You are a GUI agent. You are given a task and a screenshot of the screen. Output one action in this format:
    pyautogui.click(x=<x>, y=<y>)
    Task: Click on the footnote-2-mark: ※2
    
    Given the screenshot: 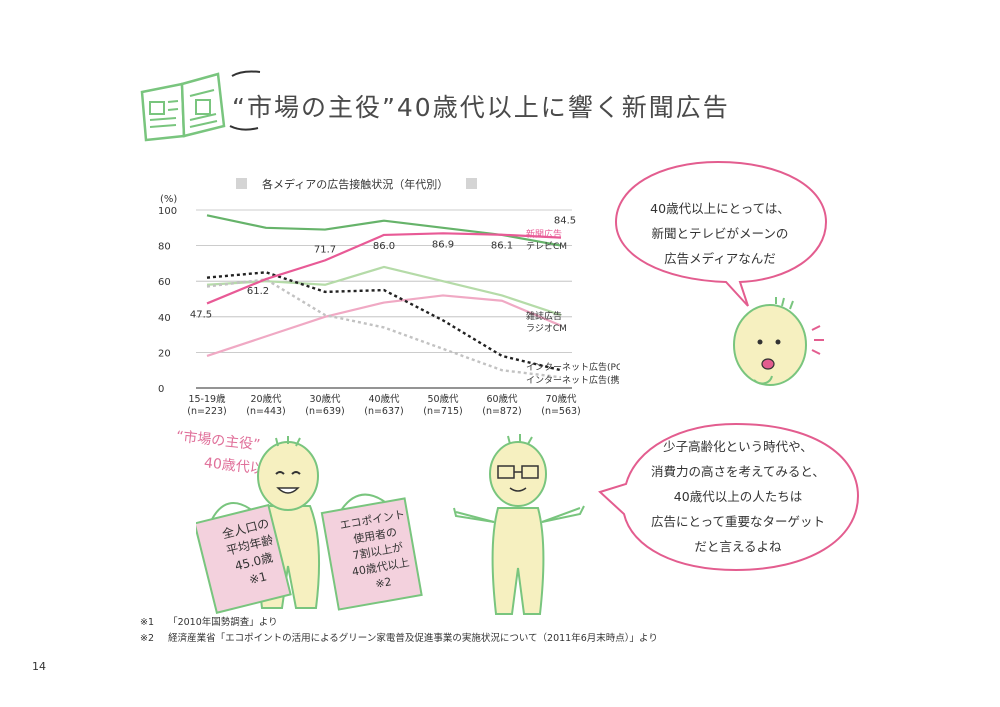 What is the action you would take?
    pyautogui.click(x=147, y=638)
    